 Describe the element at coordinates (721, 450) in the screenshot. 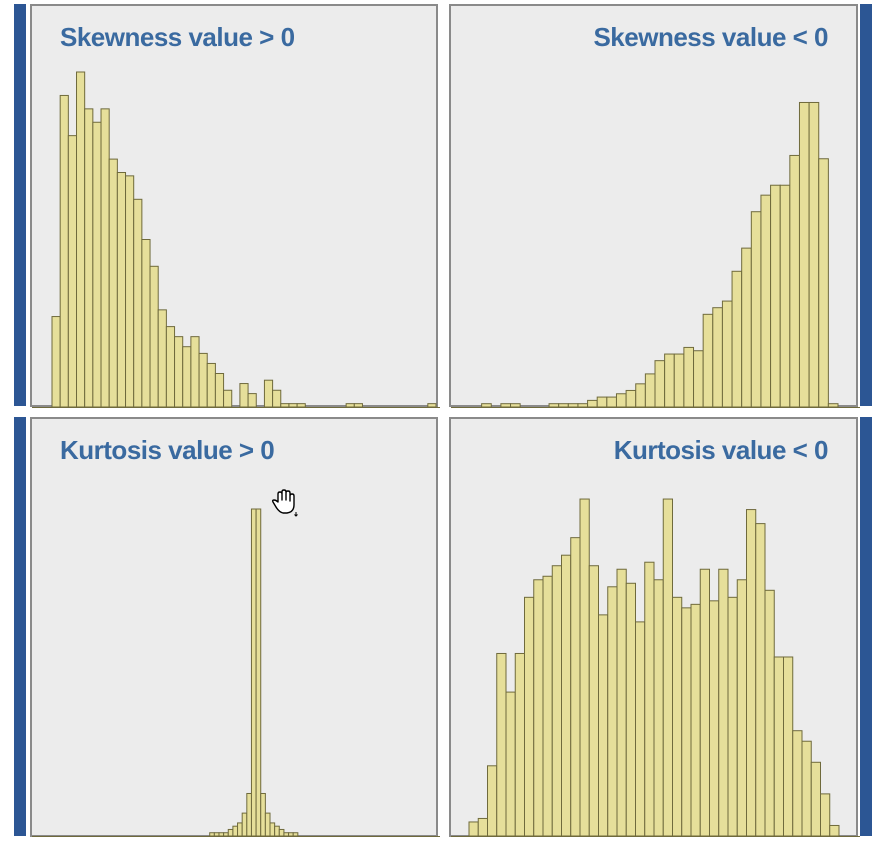

I see `chart-title: Kurtosis value < 0` at that location.